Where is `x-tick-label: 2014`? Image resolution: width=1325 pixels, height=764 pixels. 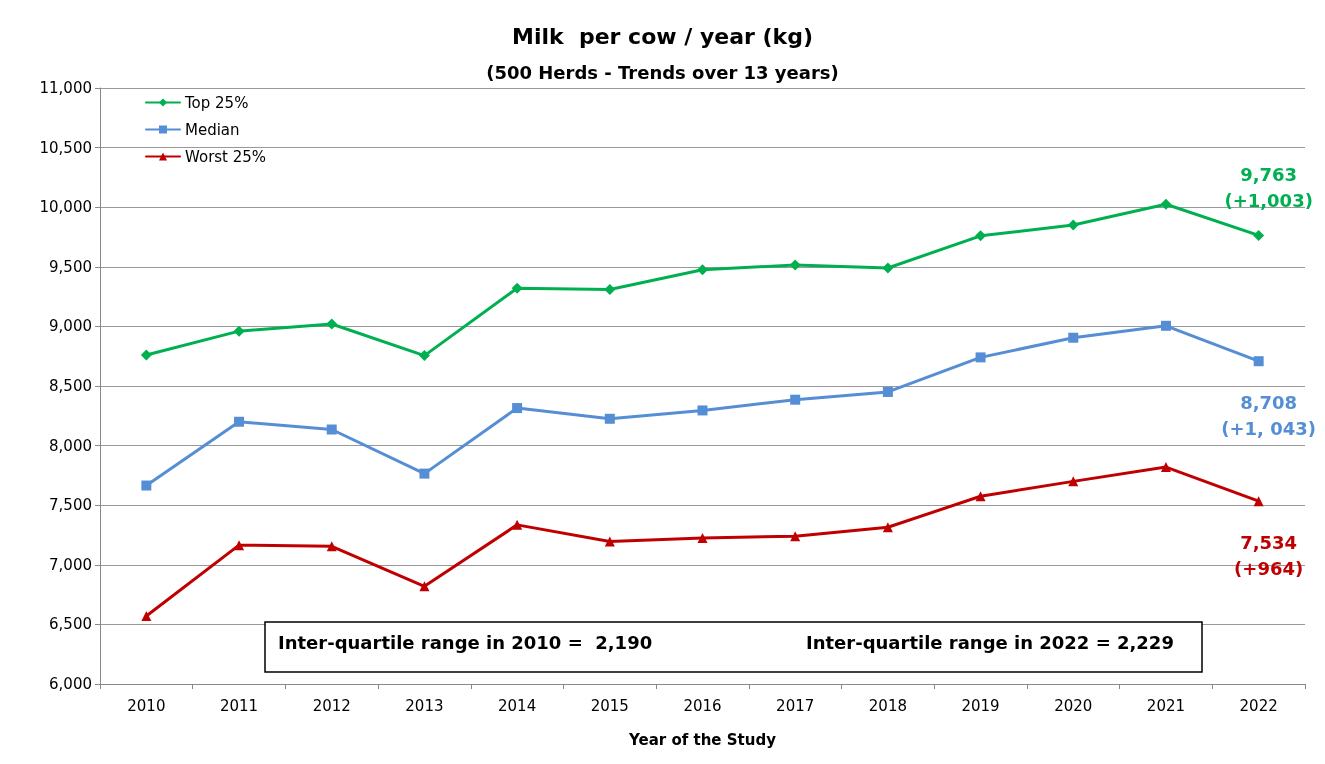
x-tick-label: 2014 is located at coordinates (517, 705).